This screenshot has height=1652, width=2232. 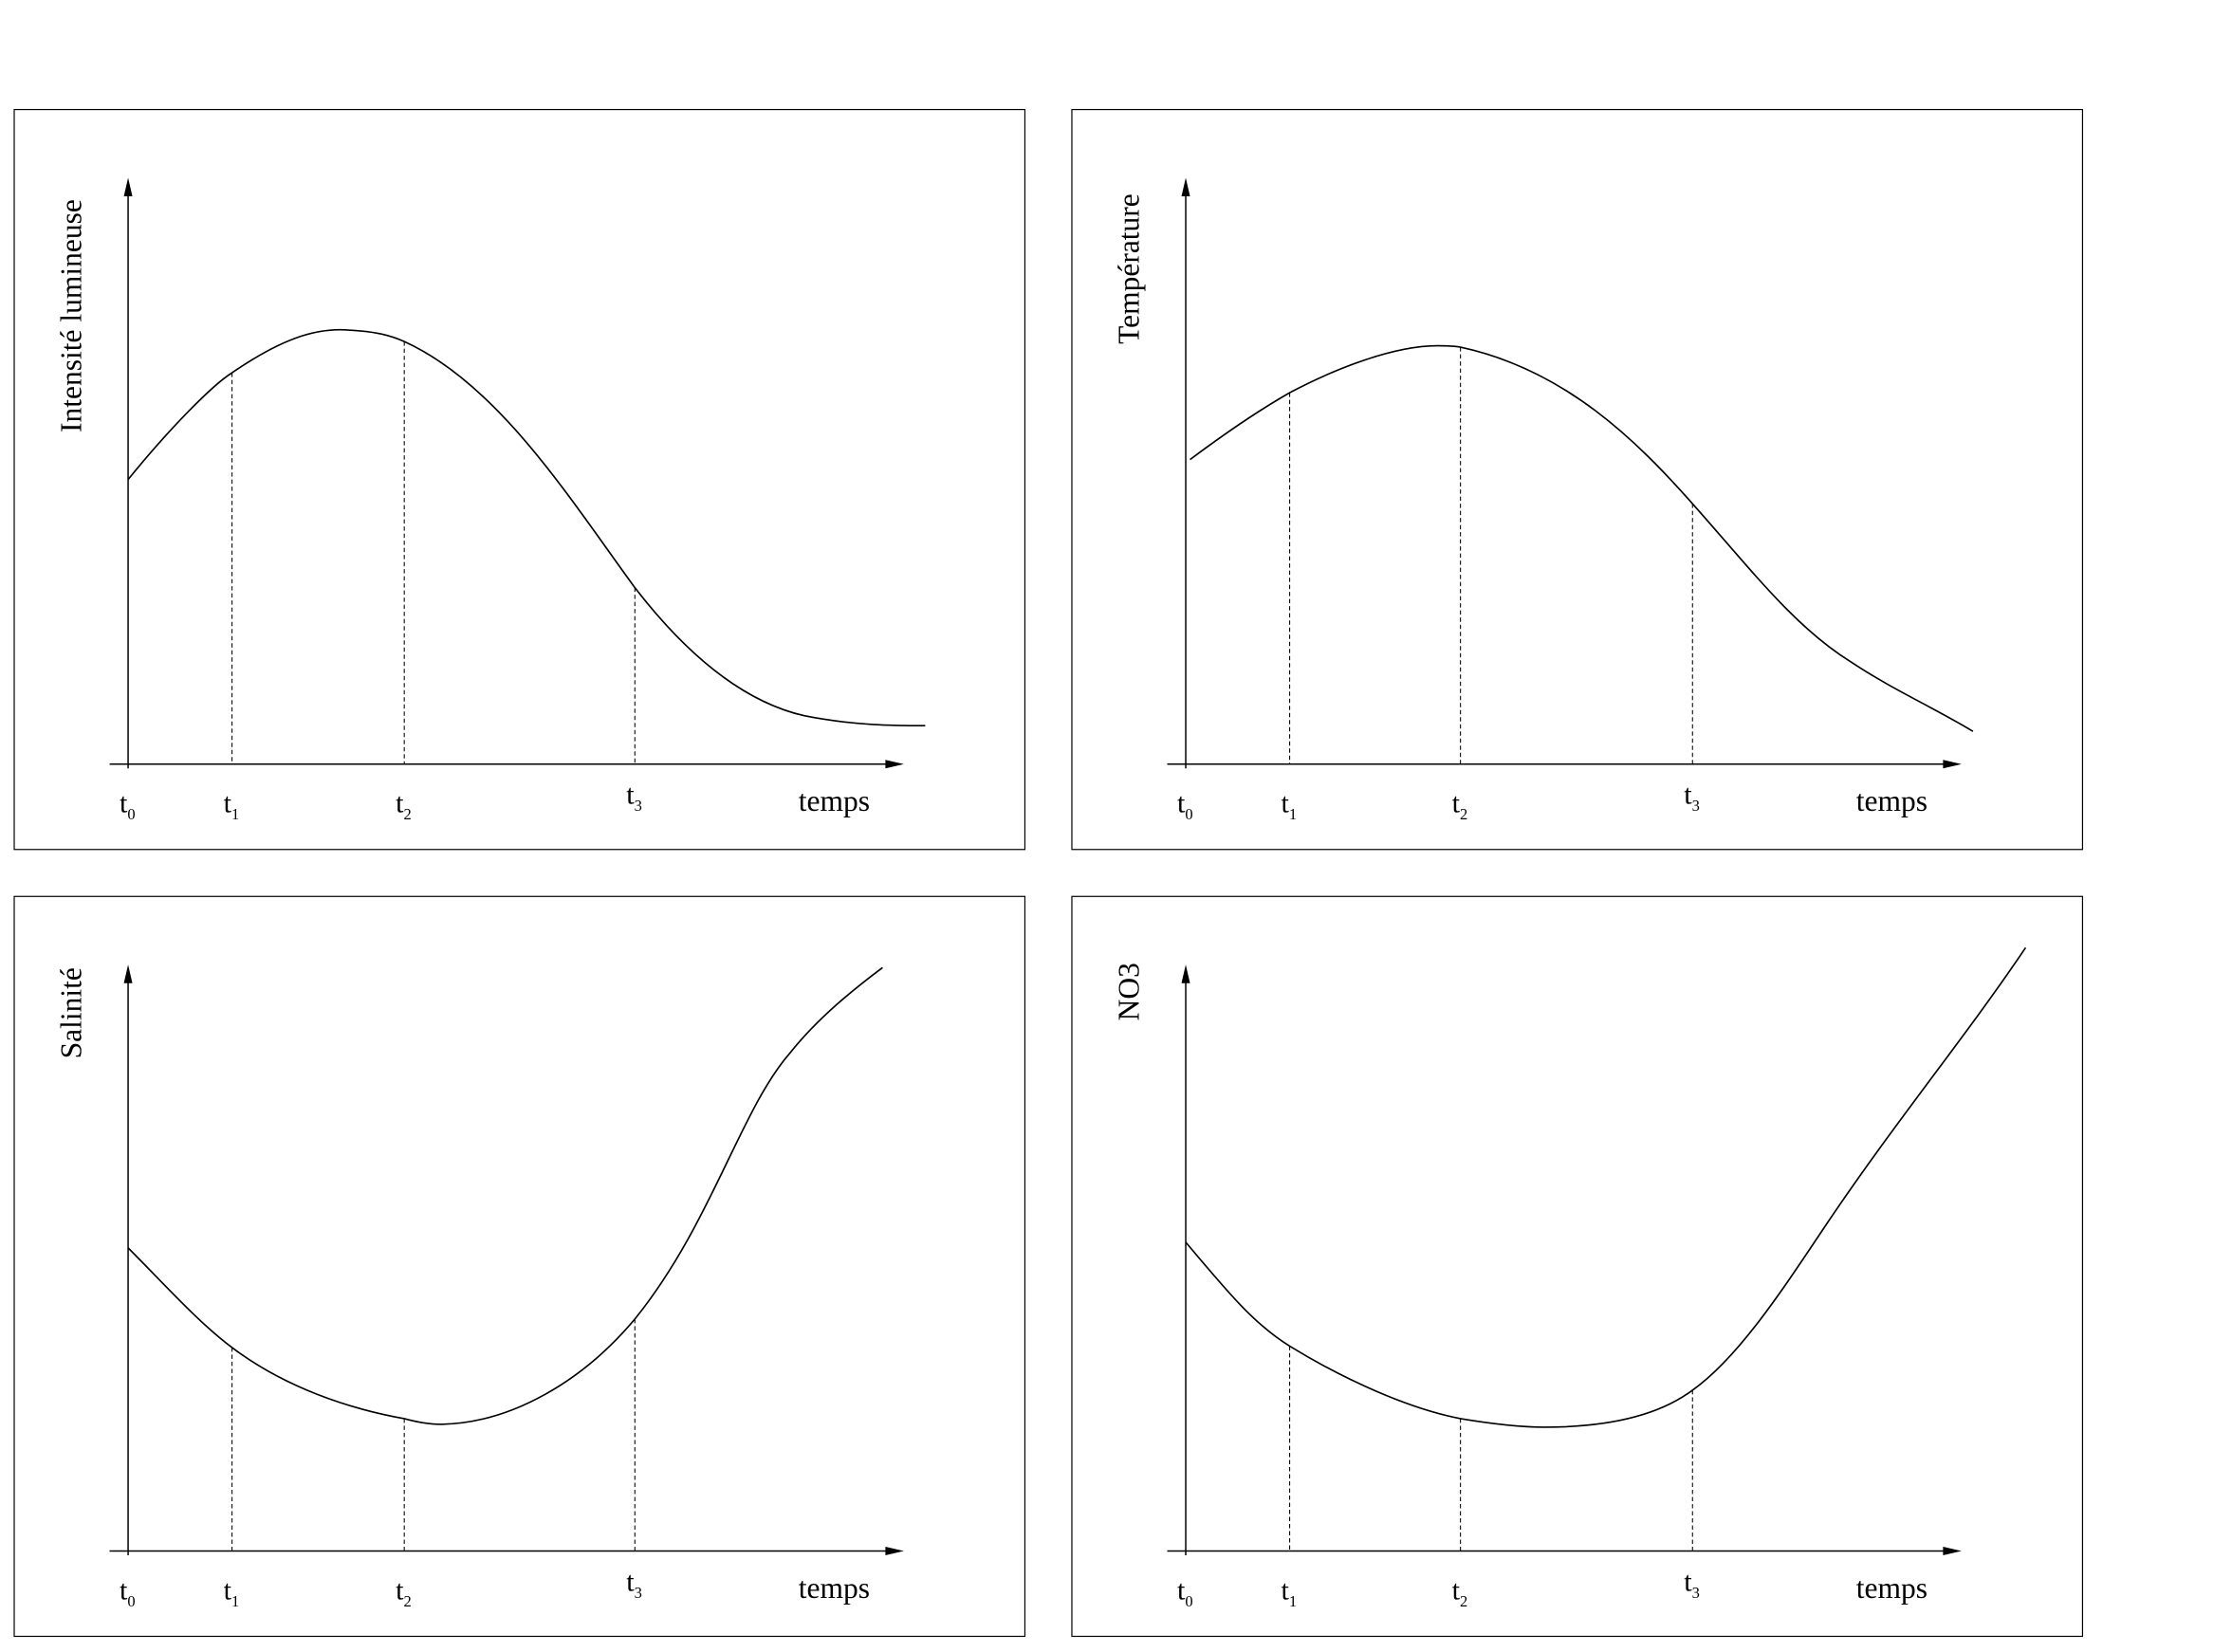 What do you see at coordinates (71, 315) in the screenshot?
I see `y-axis-label: Intensité lumineuse` at bounding box center [71, 315].